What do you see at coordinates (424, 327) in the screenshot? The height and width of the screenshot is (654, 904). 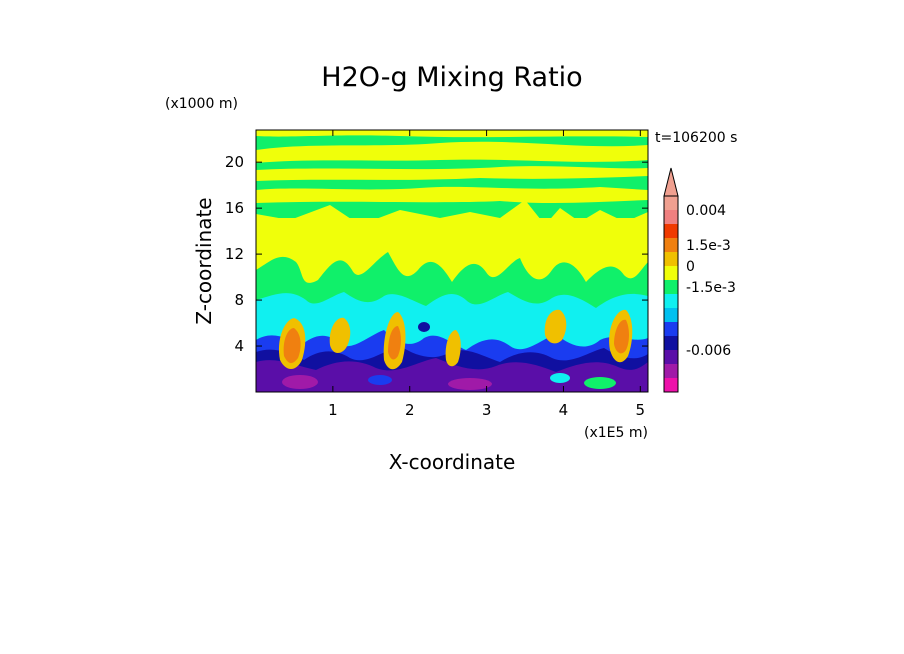 I see `small-blue-cell` at bounding box center [424, 327].